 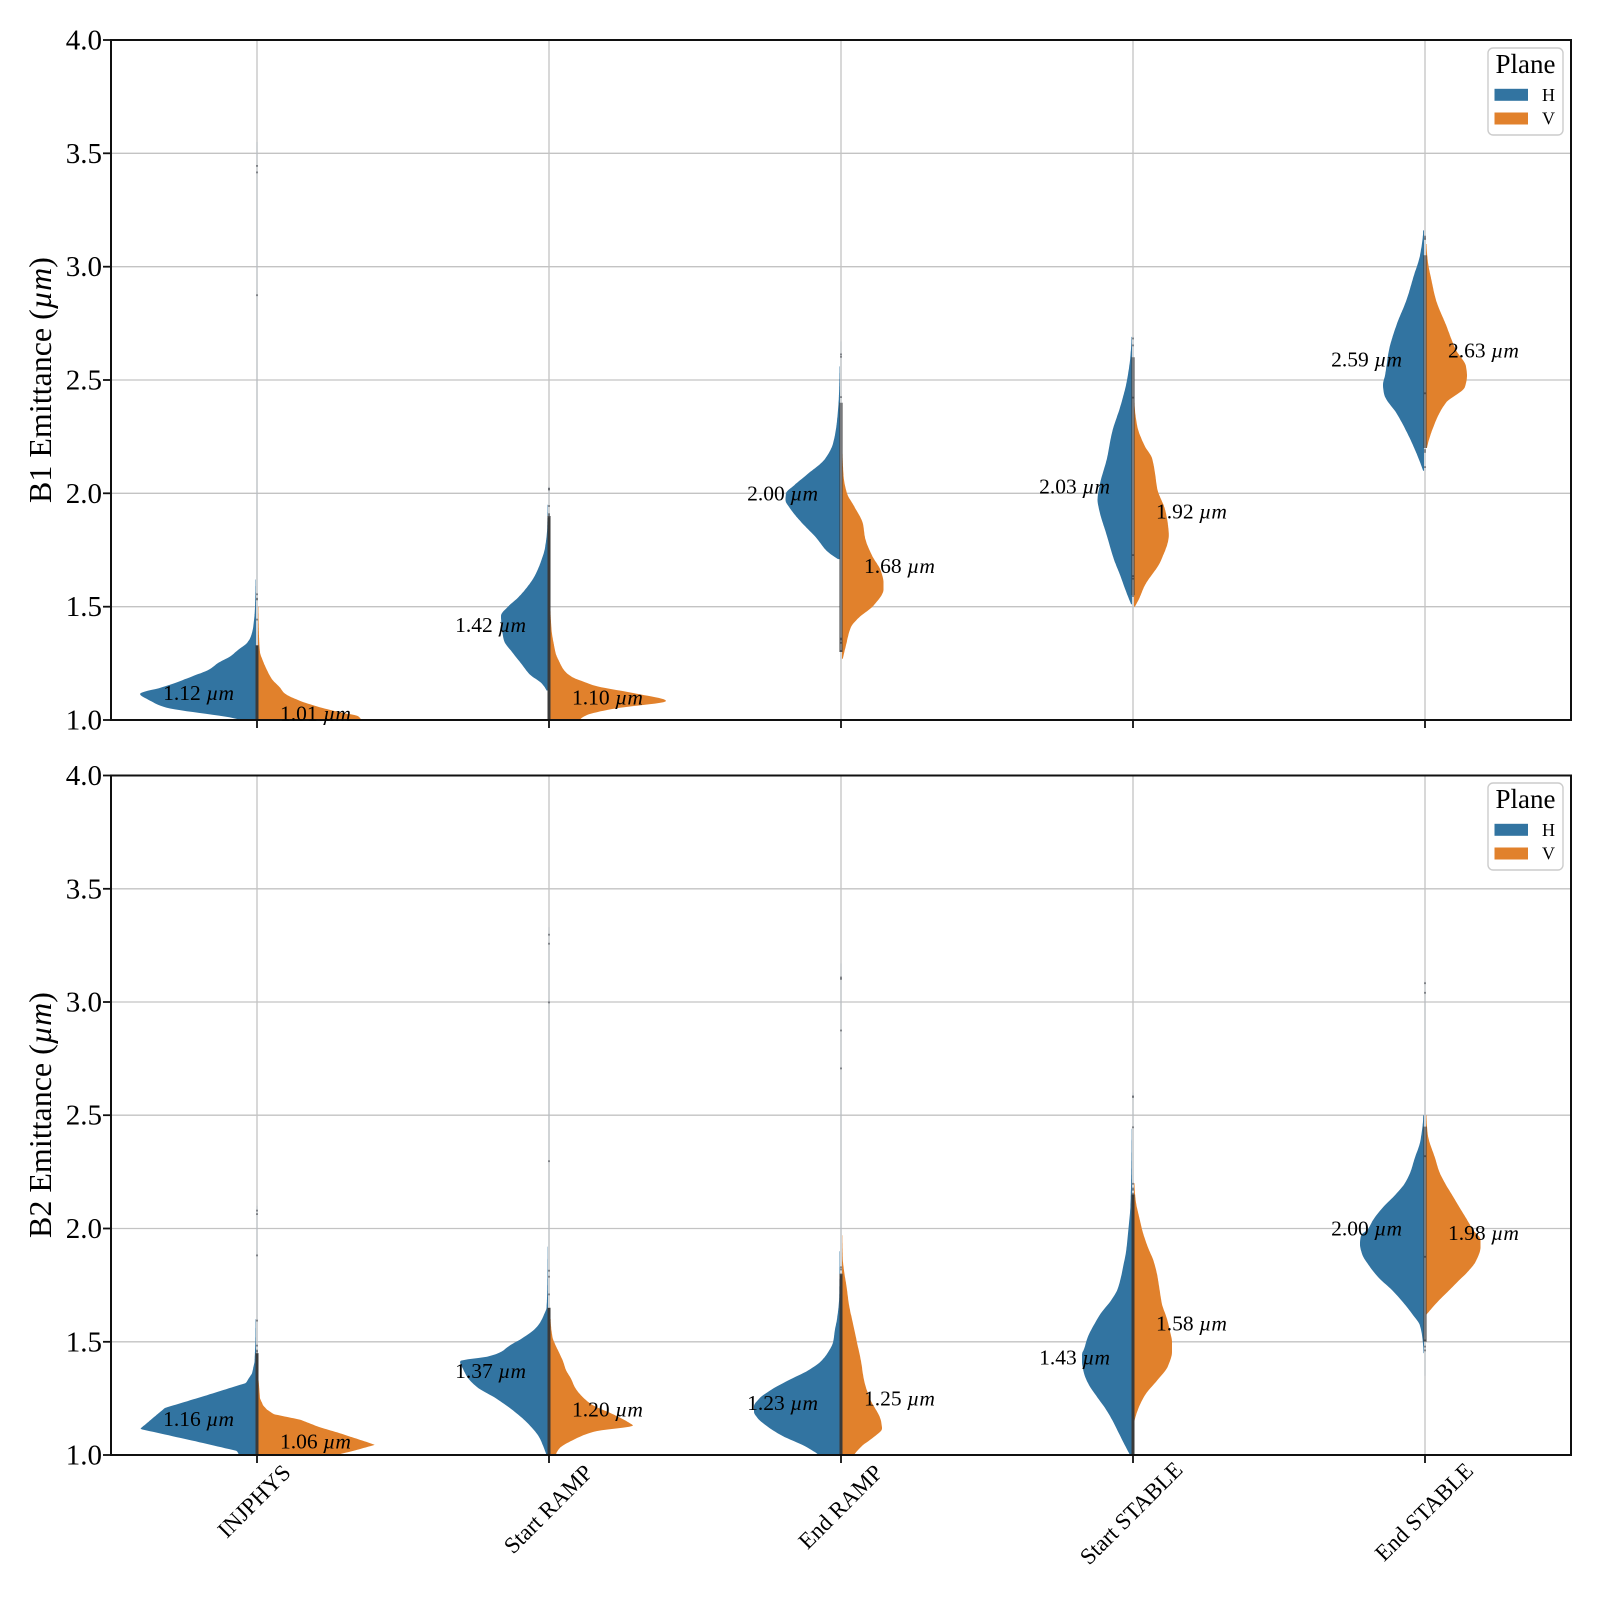 What do you see at coordinates (1483, 351) in the screenshot?
I see `svg-text: 2.63 µm` at bounding box center [1483, 351].